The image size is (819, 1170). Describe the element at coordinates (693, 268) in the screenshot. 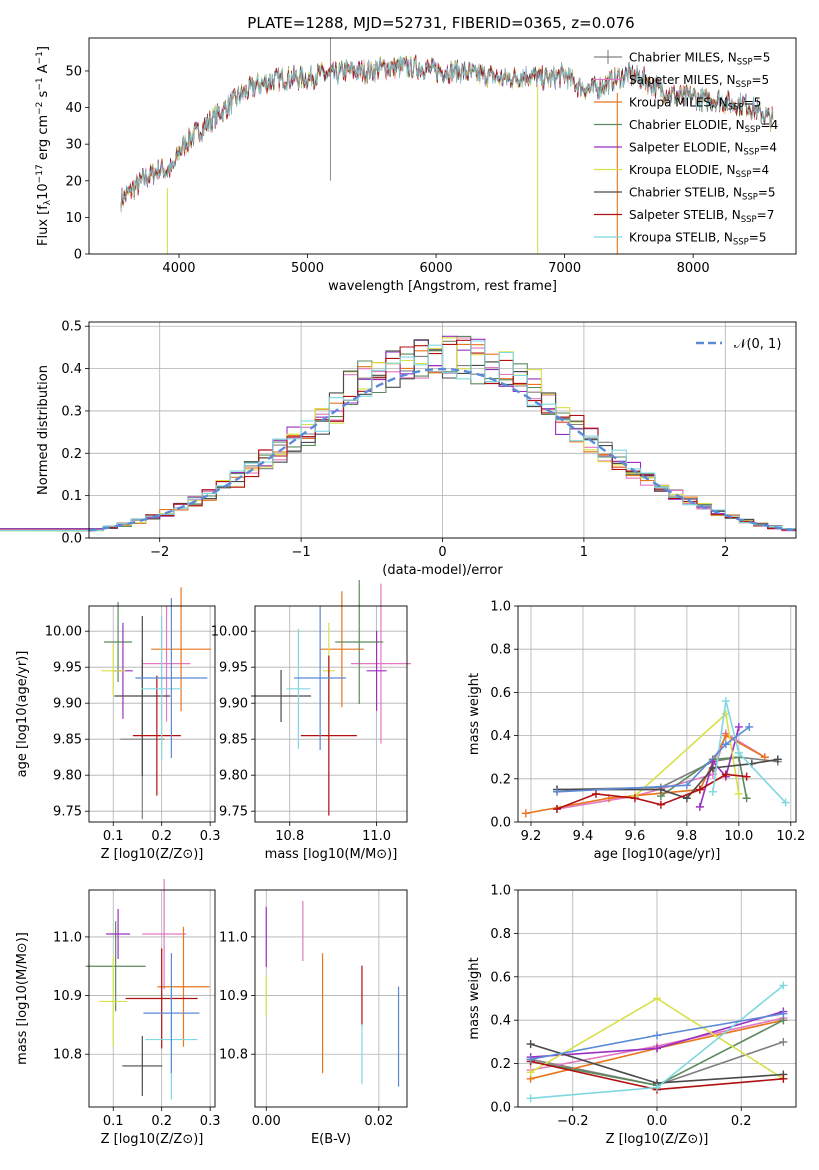

I see `x-tick-label: 8000` at that location.